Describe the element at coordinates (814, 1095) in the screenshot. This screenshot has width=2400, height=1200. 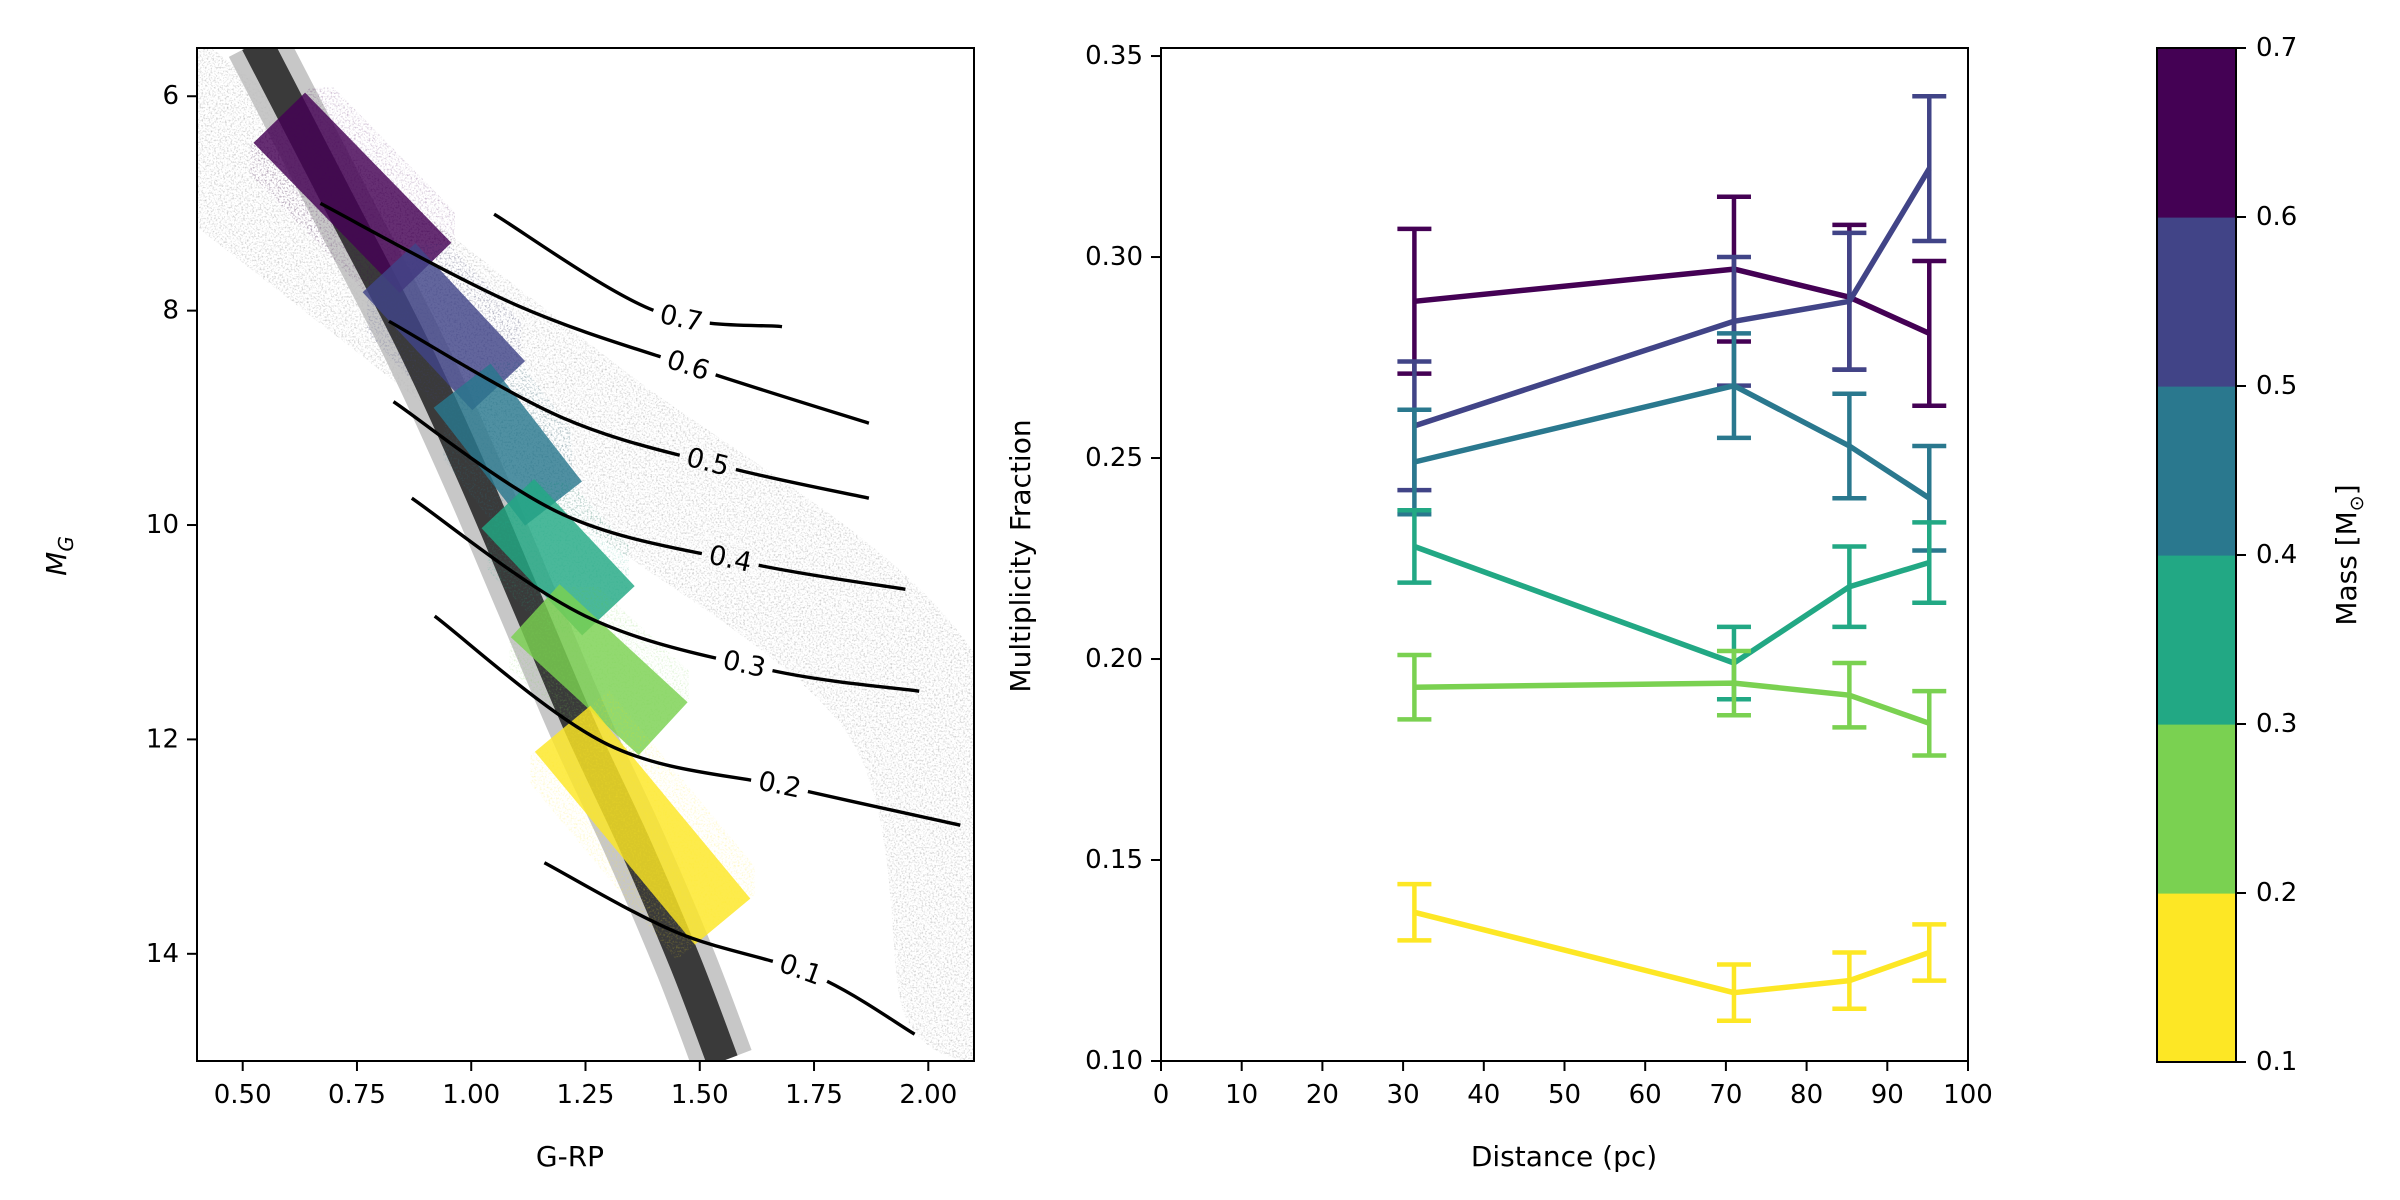
I see `cmd-x-tick-label: 1.75` at that location.